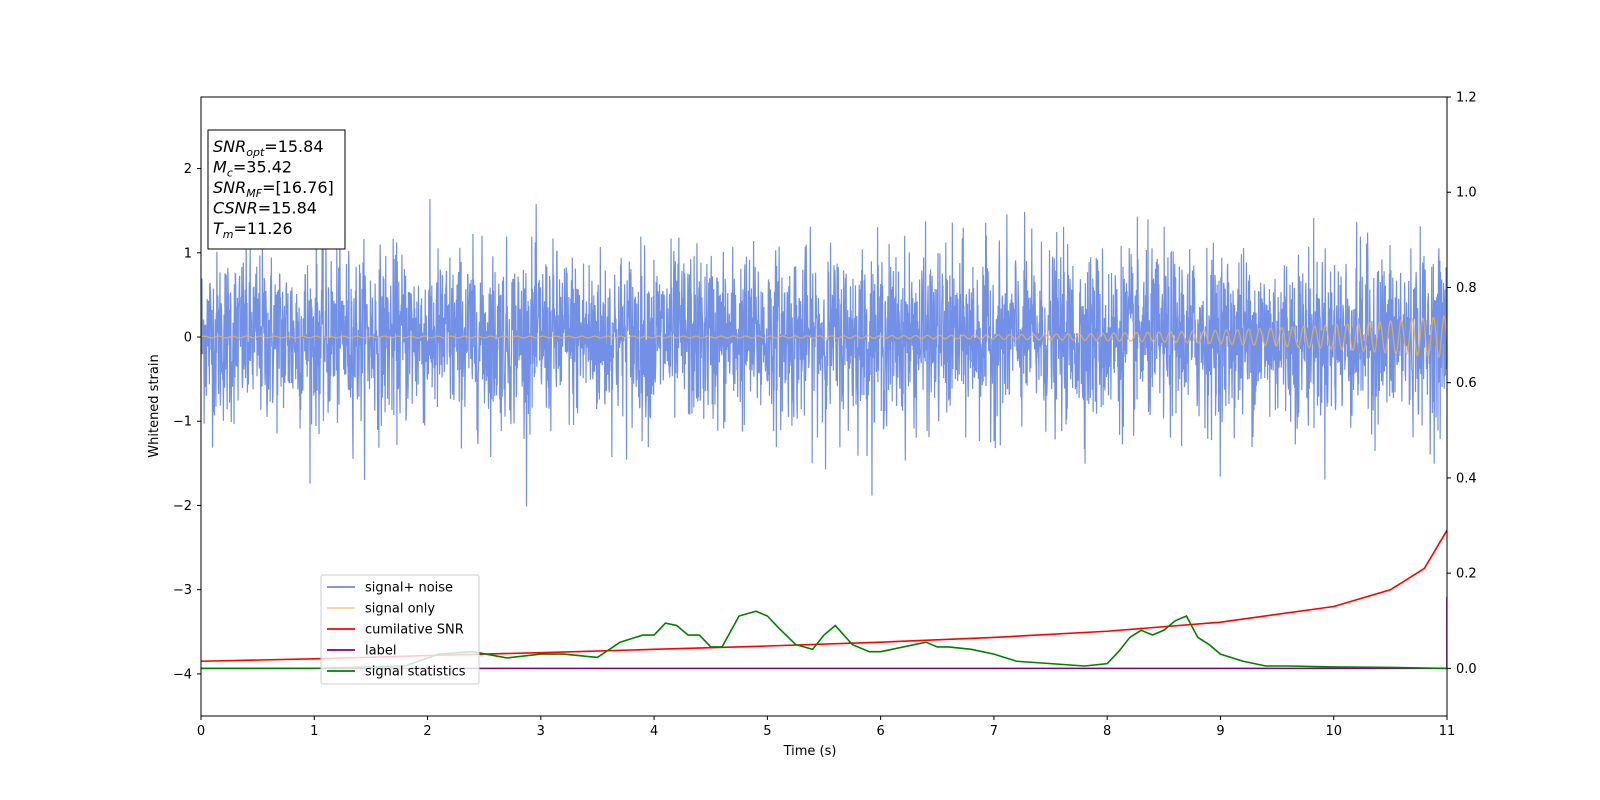 The width and height of the screenshot is (1600, 800). What do you see at coordinates (1466, 98) in the screenshot?
I see `y-right-tick-label: 1.2` at bounding box center [1466, 98].